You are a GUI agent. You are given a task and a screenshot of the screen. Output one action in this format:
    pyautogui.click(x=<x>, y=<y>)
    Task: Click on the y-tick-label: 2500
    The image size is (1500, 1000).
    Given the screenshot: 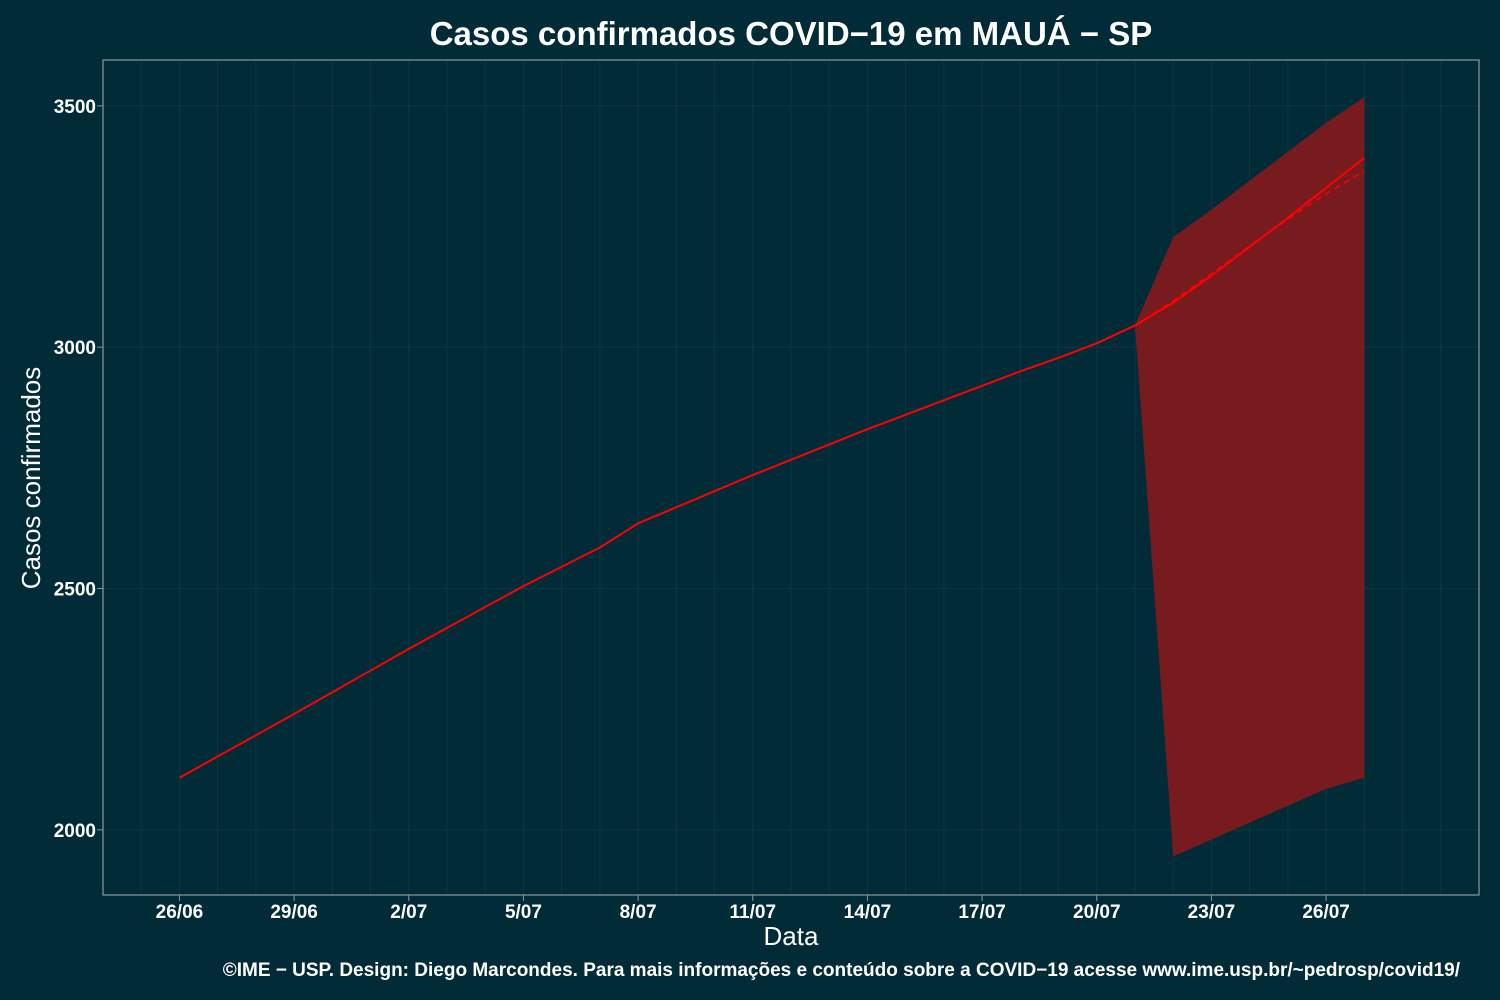 What is the action you would take?
    pyautogui.click(x=75, y=590)
    